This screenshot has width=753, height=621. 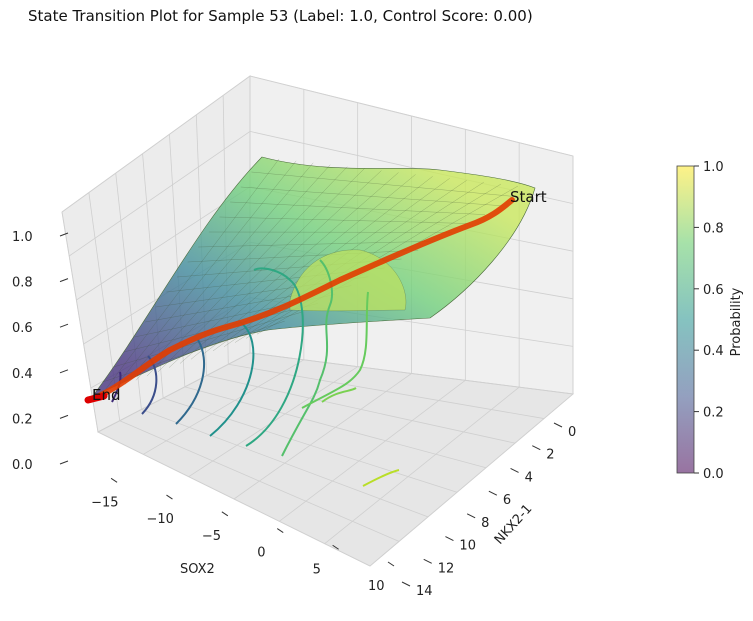 What do you see at coordinates (317, 569) in the screenshot?
I see `x-tick-label: 5` at bounding box center [317, 569].